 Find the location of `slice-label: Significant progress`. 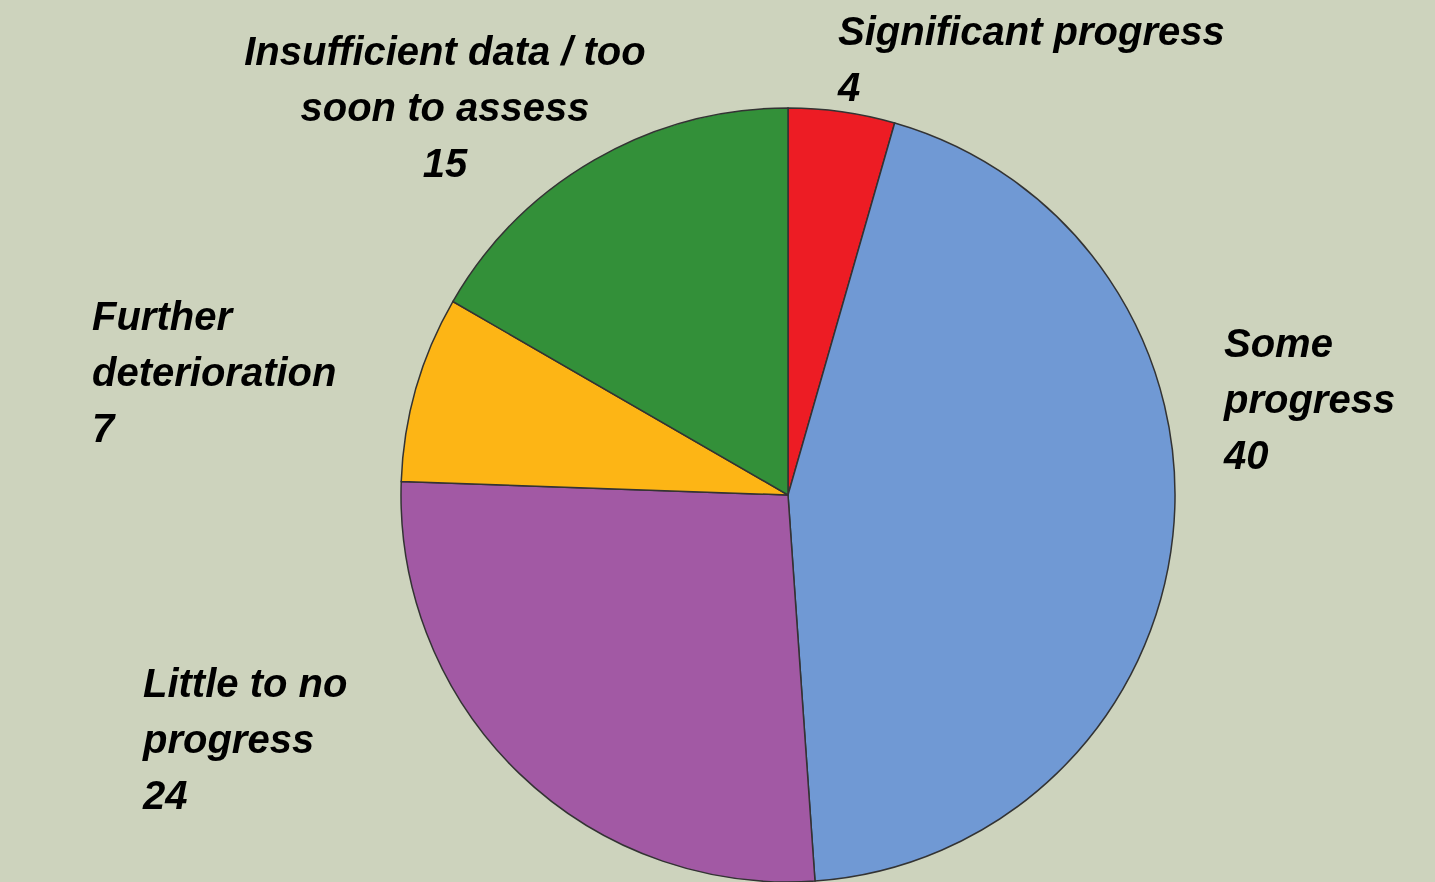

slice-label: Significant progress is located at coordinates (1031, 31).